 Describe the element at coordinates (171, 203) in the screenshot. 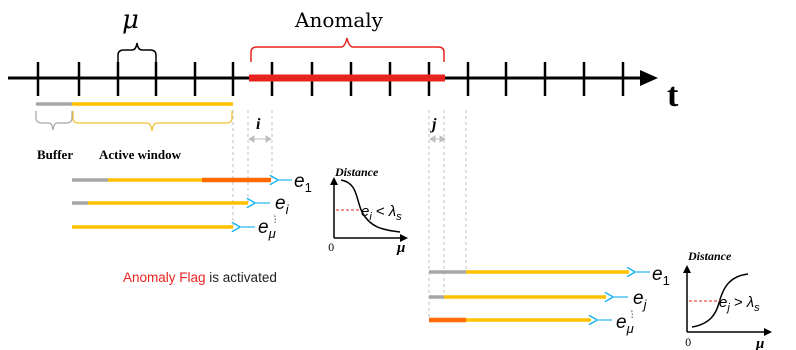

I see `left-windows` at that location.